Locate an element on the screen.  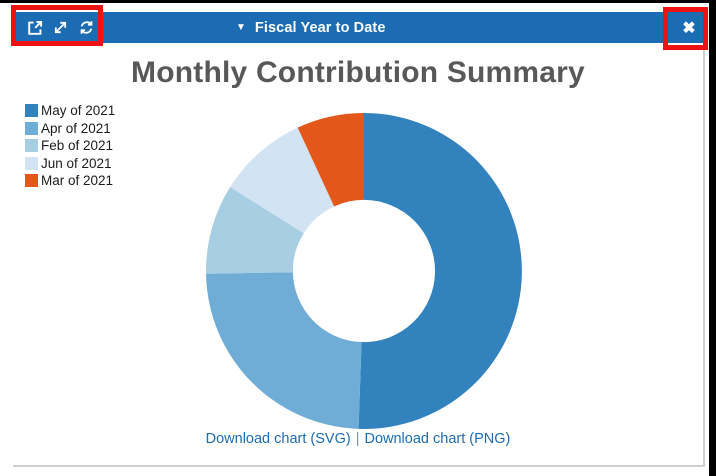
period-dropdown: ▼ Fiscal Year to Date is located at coordinates (311, 27).